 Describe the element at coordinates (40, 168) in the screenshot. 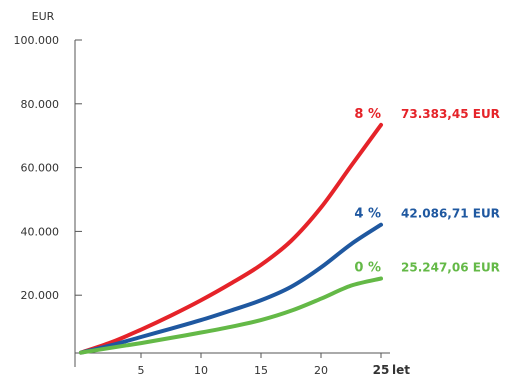

I see `y-tick-label: 60.000` at that location.